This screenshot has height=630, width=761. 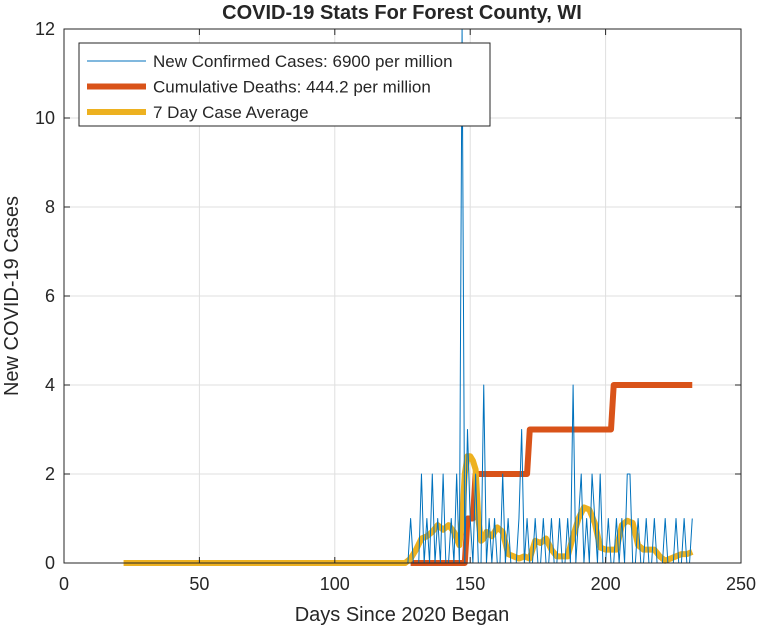 What do you see at coordinates (64, 584) in the screenshot?
I see `x-tick-label: 0` at bounding box center [64, 584].